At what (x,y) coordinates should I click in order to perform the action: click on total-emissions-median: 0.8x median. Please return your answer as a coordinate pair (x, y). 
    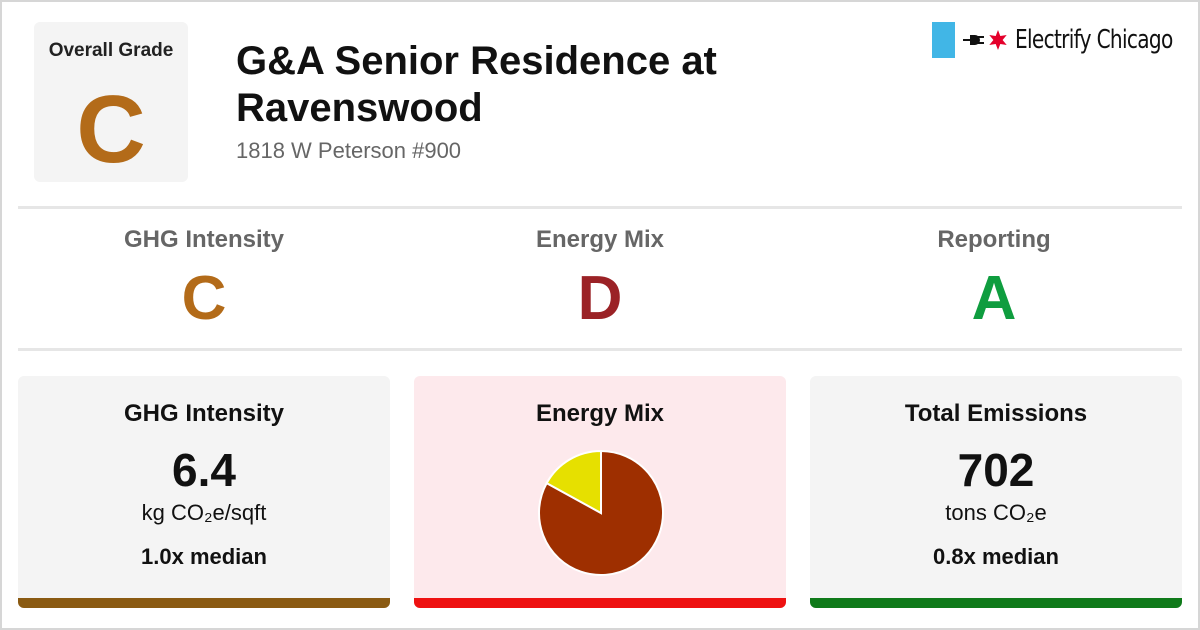
    Looking at the image, I should click on (996, 556).